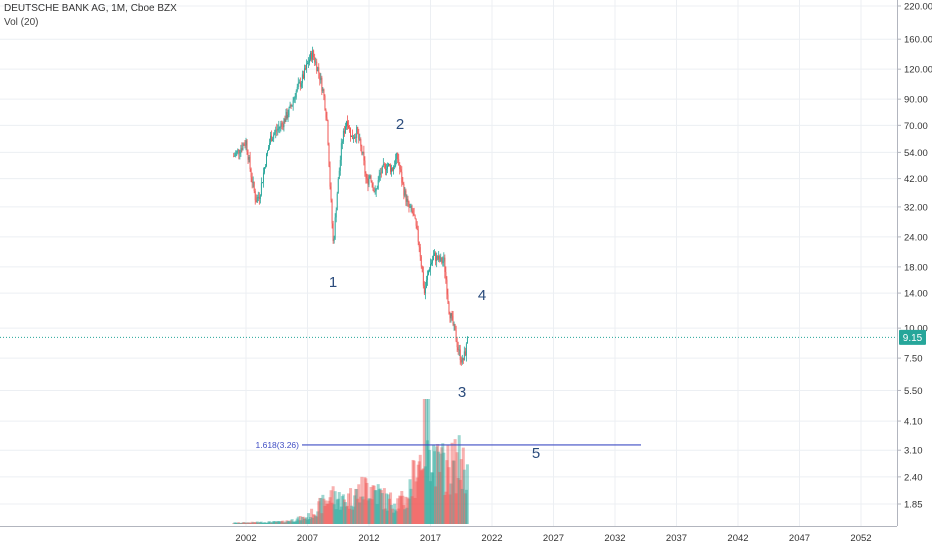 The height and width of the screenshot is (555, 932). What do you see at coordinates (462, 392) in the screenshot?
I see `wave-label-3: 3` at bounding box center [462, 392].